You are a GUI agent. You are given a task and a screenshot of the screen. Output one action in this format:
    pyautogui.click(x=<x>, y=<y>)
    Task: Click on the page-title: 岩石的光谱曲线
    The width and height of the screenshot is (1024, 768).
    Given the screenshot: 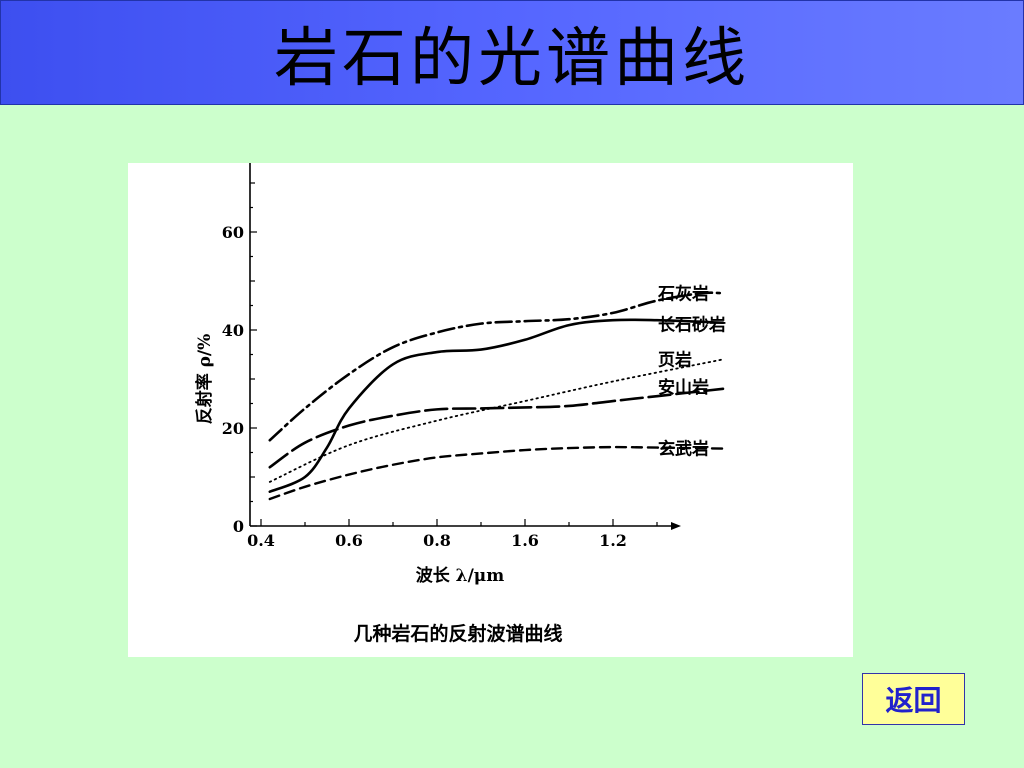 What is the action you would take?
    pyautogui.click(x=512, y=58)
    